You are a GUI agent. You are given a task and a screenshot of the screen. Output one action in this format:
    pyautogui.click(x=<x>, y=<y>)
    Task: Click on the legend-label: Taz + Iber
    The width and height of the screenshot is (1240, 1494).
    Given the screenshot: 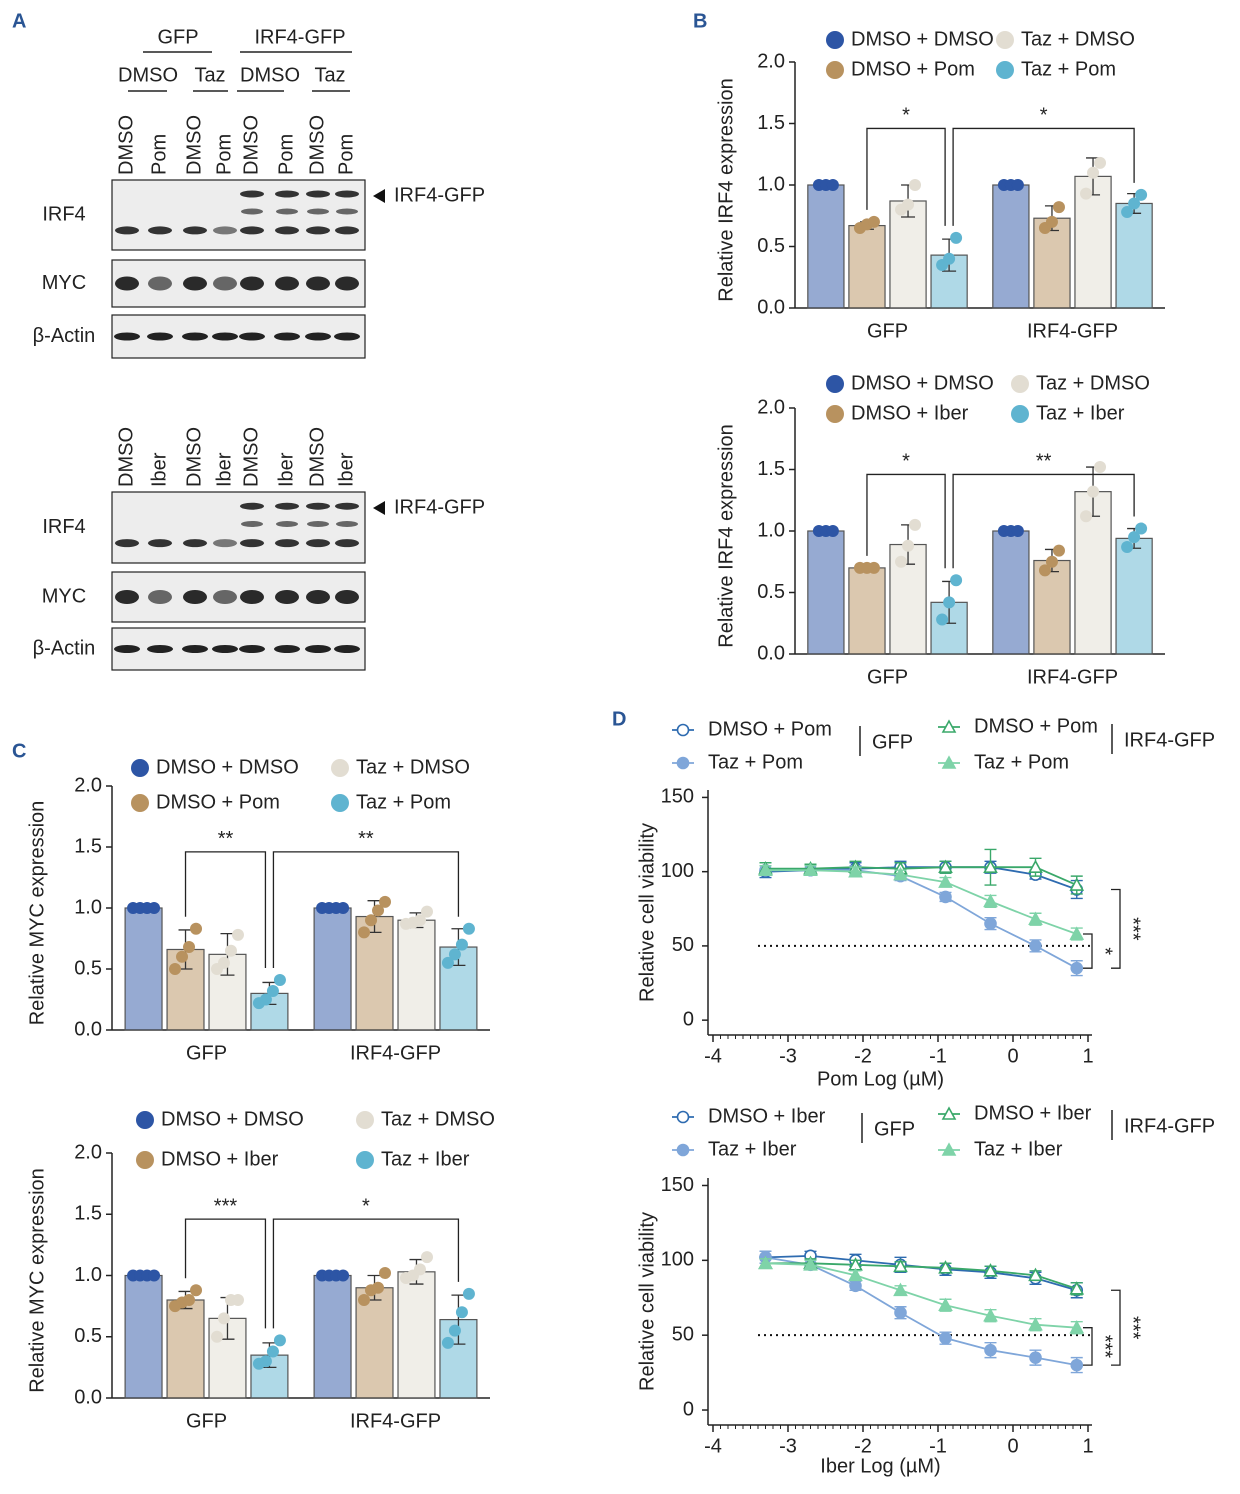 What is the action you would take?
    pyautogui.click(x=1018, y=1149)
    